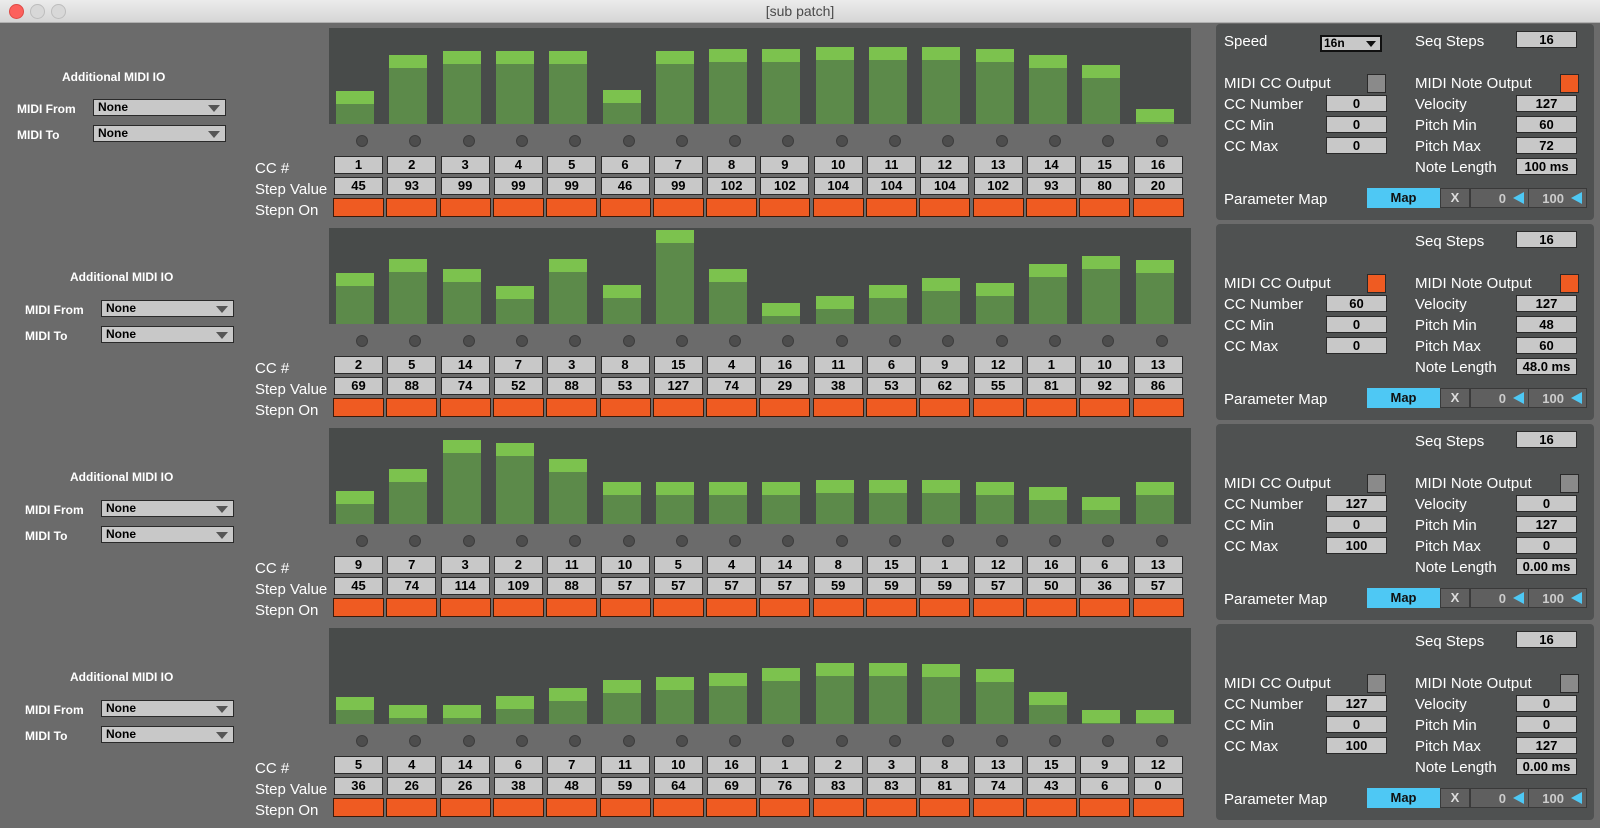  I want to click on cc-number-cell: 5, so click(572, 165).